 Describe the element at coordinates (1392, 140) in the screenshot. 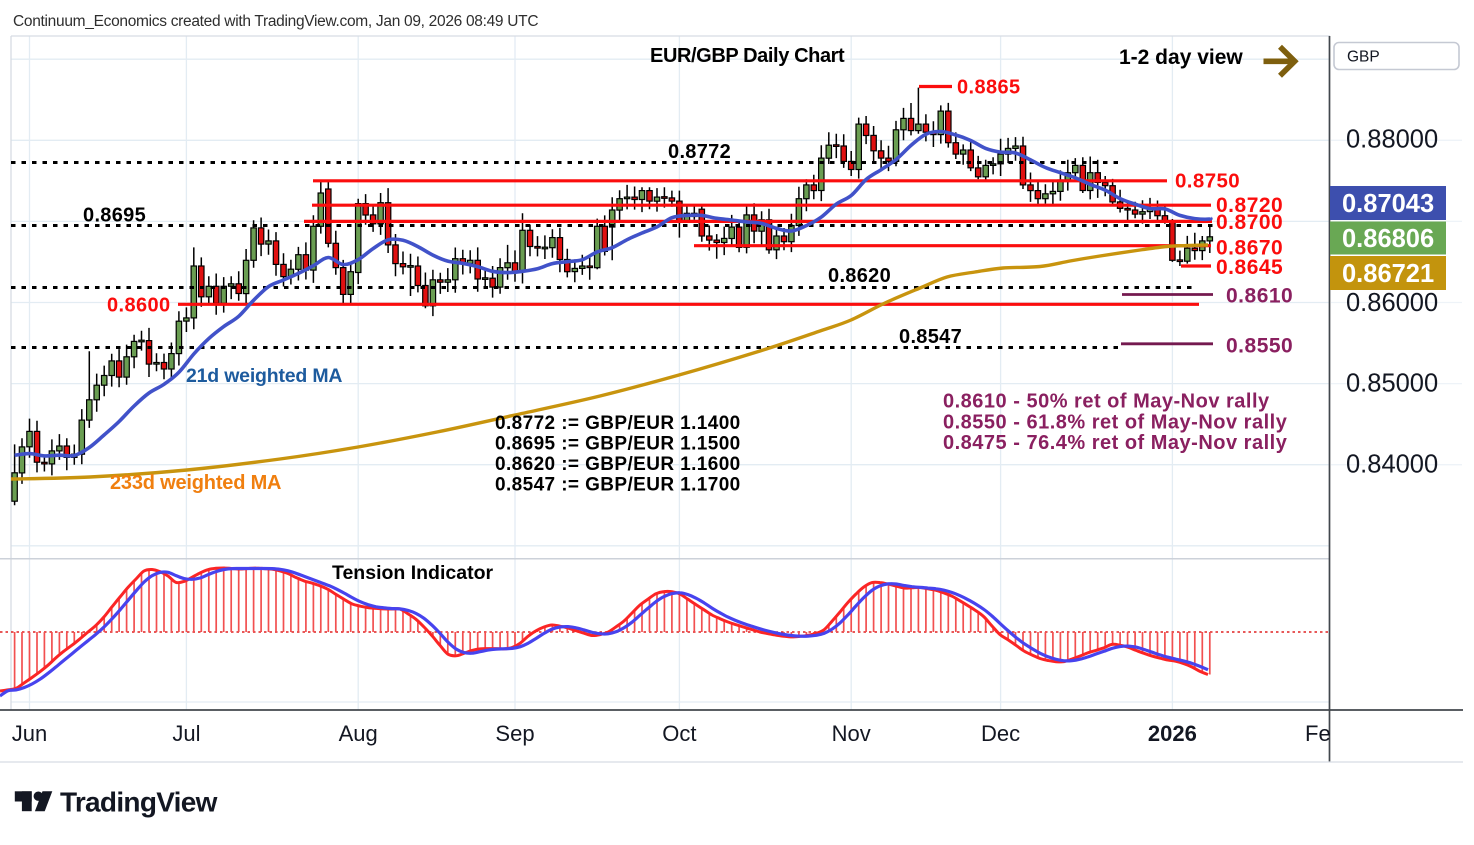

I see `svg-text: 0.88000` at that location.